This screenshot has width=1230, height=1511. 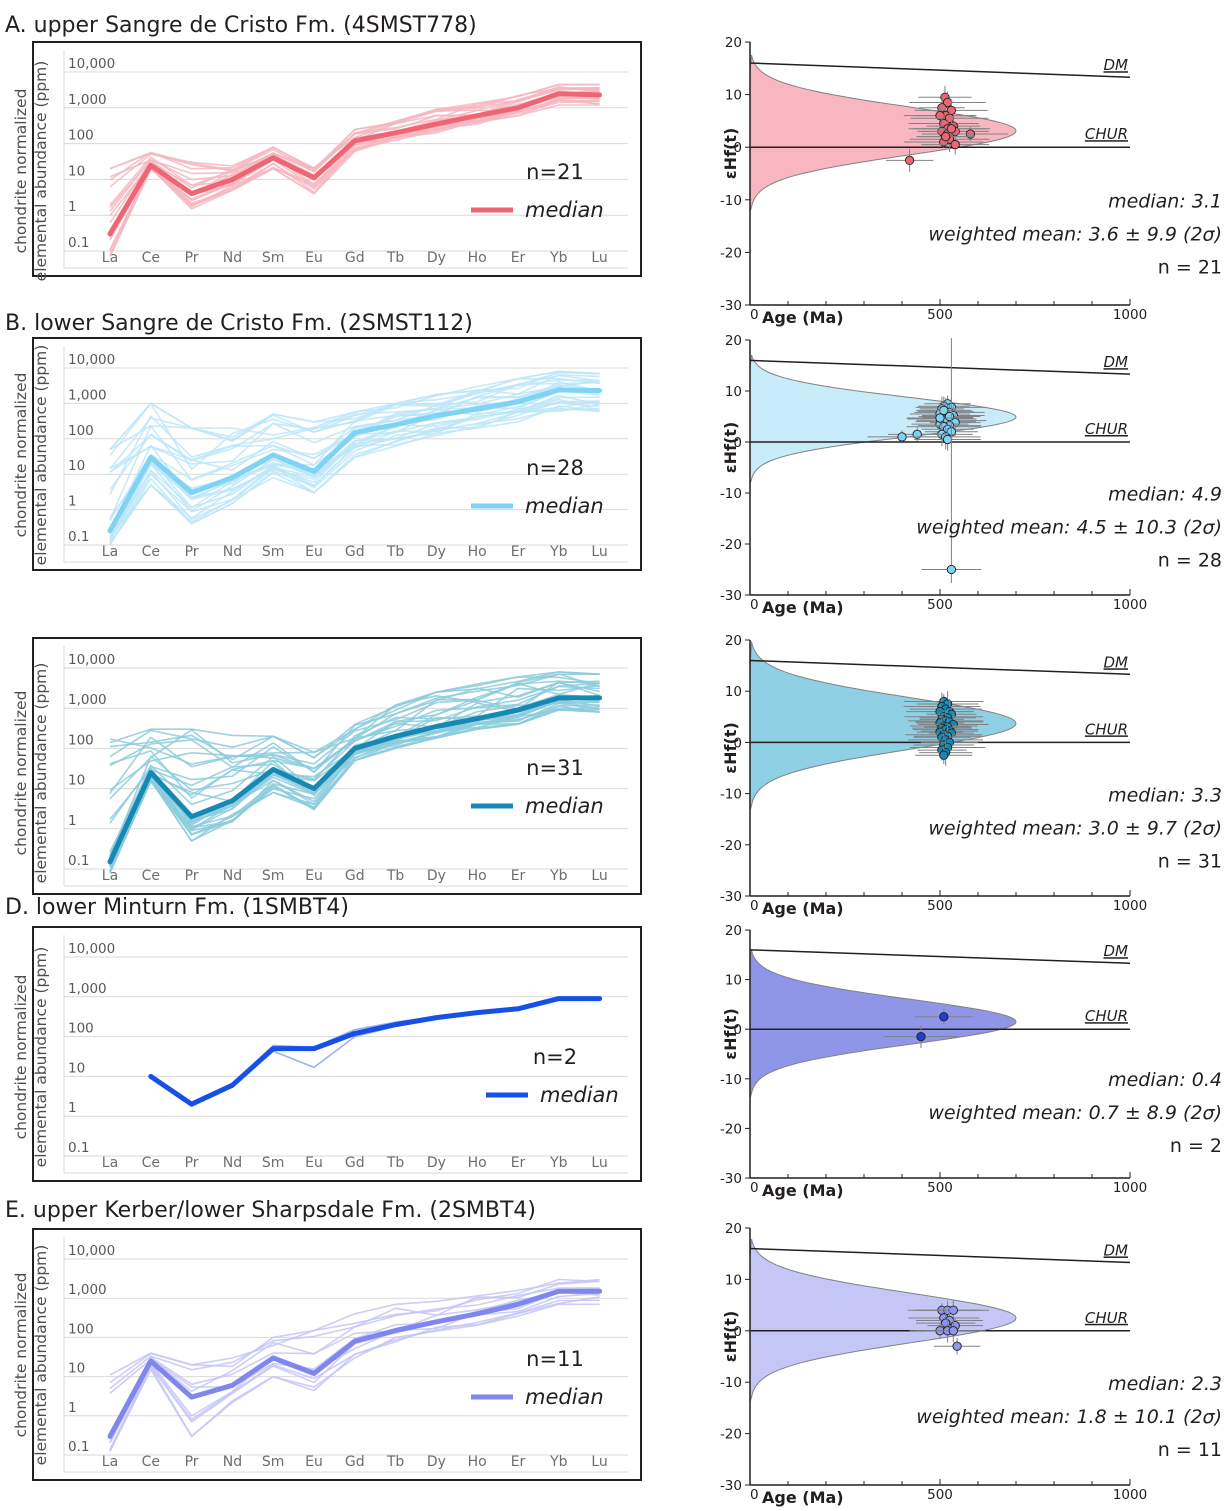 What do you see at coordinates (1190, 861) in the screenshot?
I see `n-stat: n = 31` at bounding box center [1190, 861].